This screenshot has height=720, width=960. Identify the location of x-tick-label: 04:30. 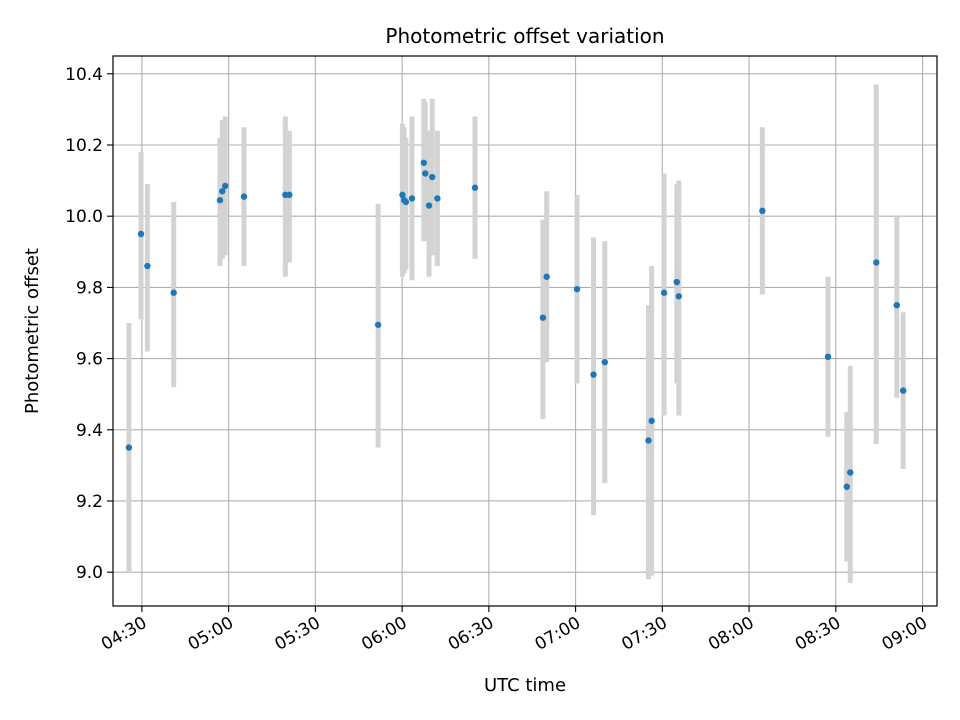
(124, 634).